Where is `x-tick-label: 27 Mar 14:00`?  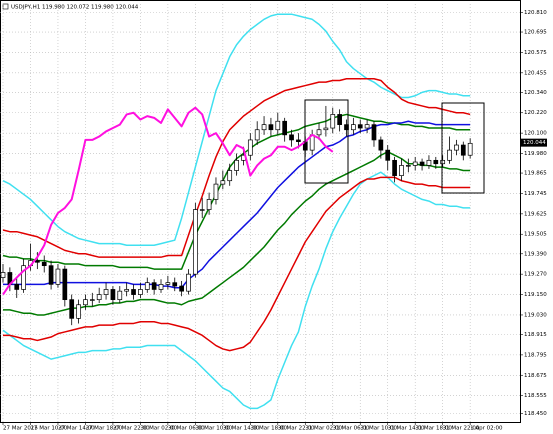 x-tick-label: 27 Mar 14:00 is located at coordinates (76, 429).